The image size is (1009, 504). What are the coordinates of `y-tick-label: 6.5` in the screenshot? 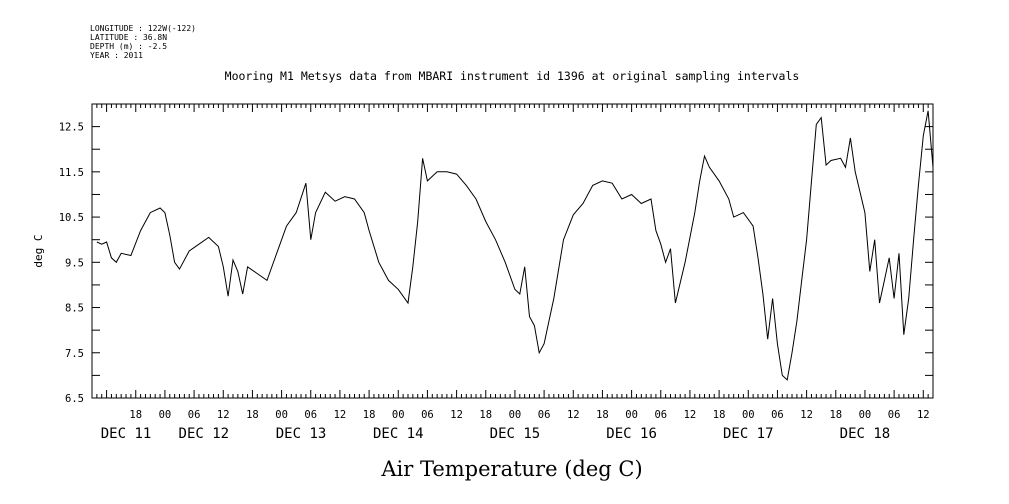 It's located at (74, 399).